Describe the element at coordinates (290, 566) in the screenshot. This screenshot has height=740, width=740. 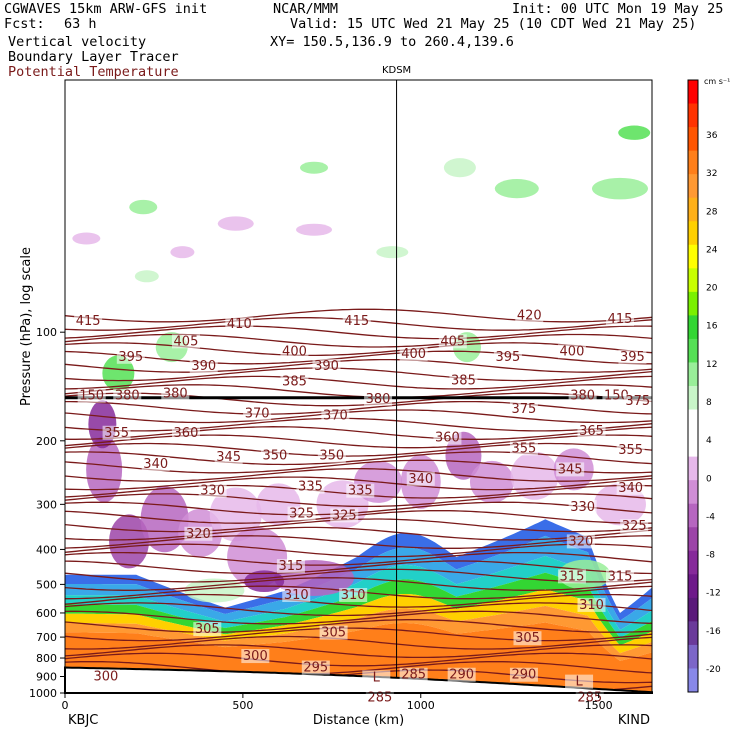
I see `theta-label-49: 315` at that location.